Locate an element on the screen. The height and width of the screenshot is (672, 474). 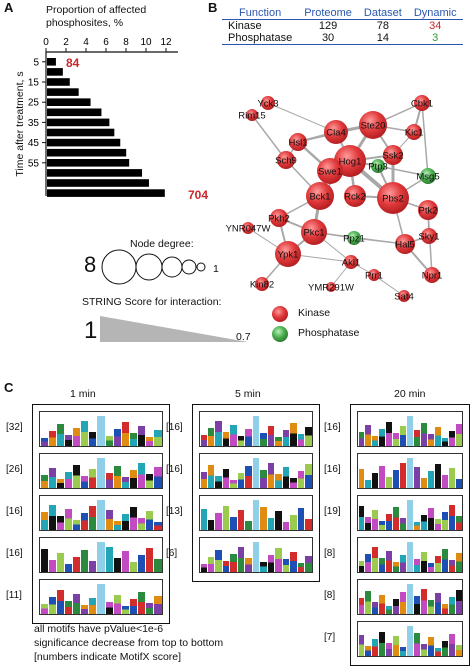
node-label: Ste20 is located at coordinates (373, 126).